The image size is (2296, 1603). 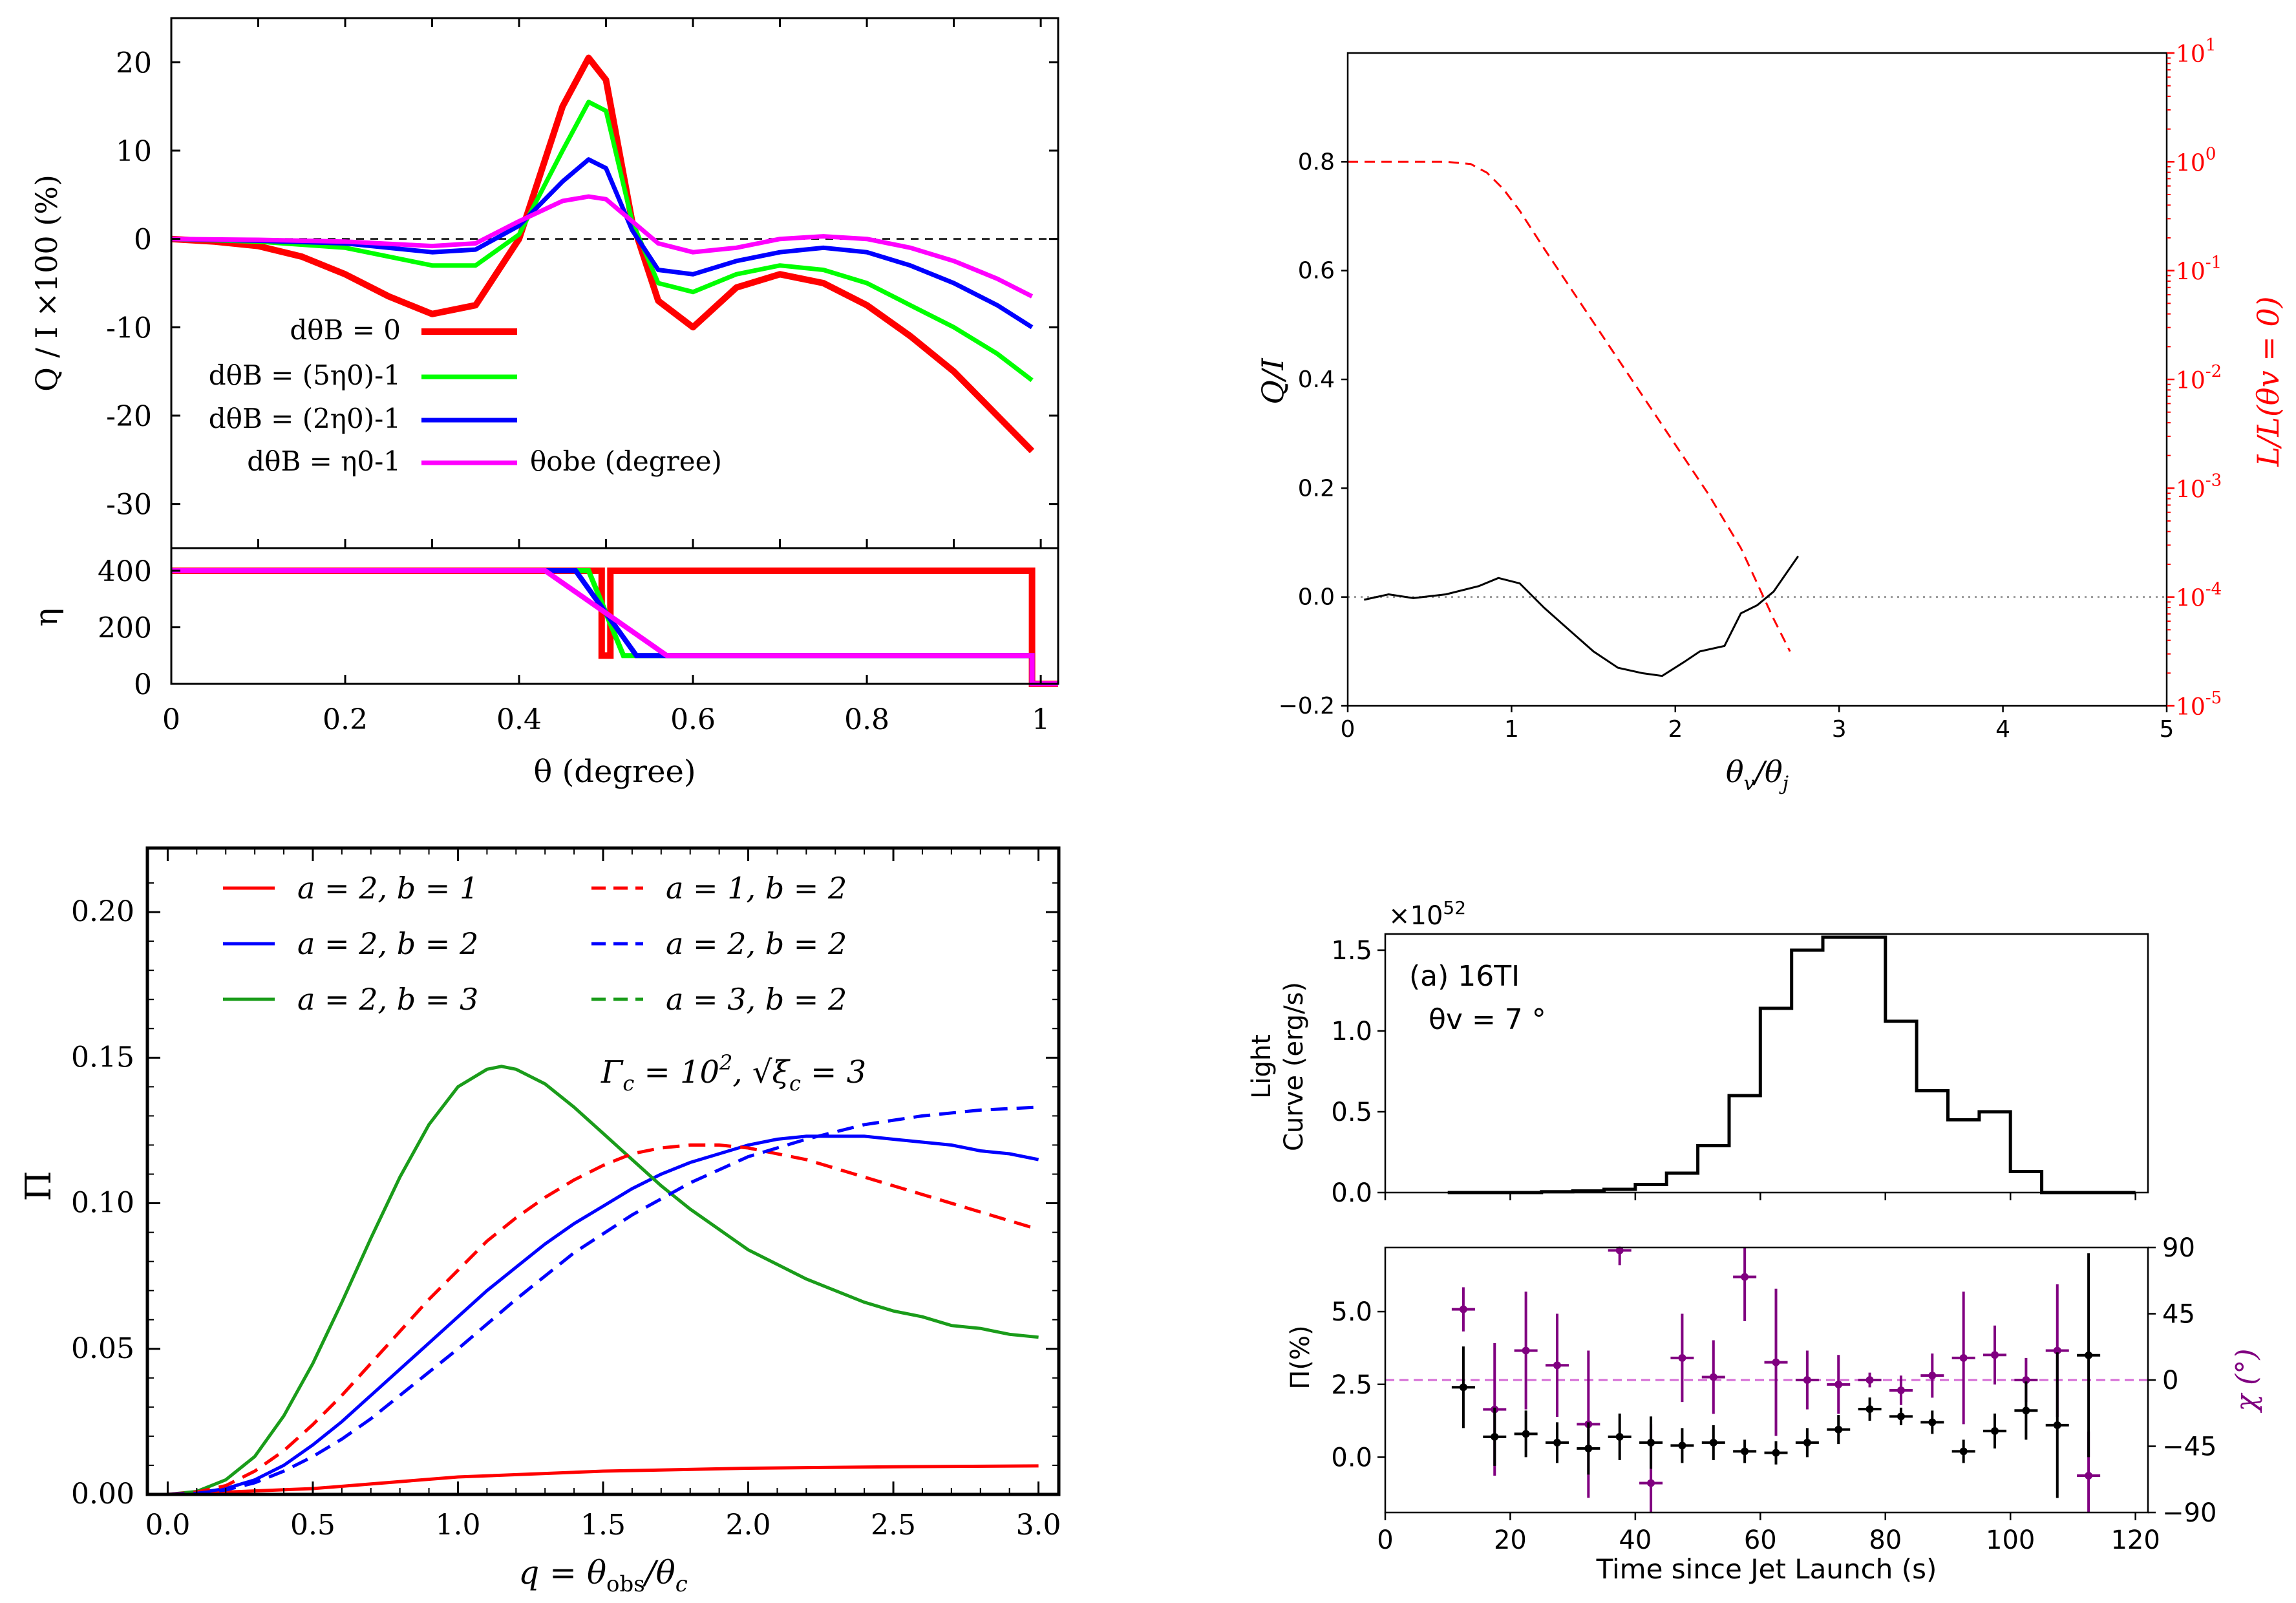 I want to click on y-tick-label: -30, so click(x=129, y=505).